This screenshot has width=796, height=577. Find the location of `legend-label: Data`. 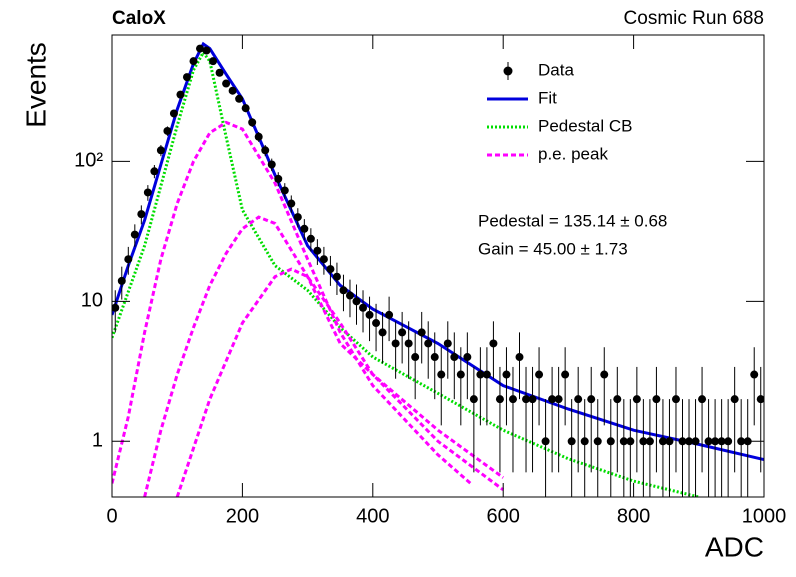

legend-label: Data is located at coordinates (556, 69).